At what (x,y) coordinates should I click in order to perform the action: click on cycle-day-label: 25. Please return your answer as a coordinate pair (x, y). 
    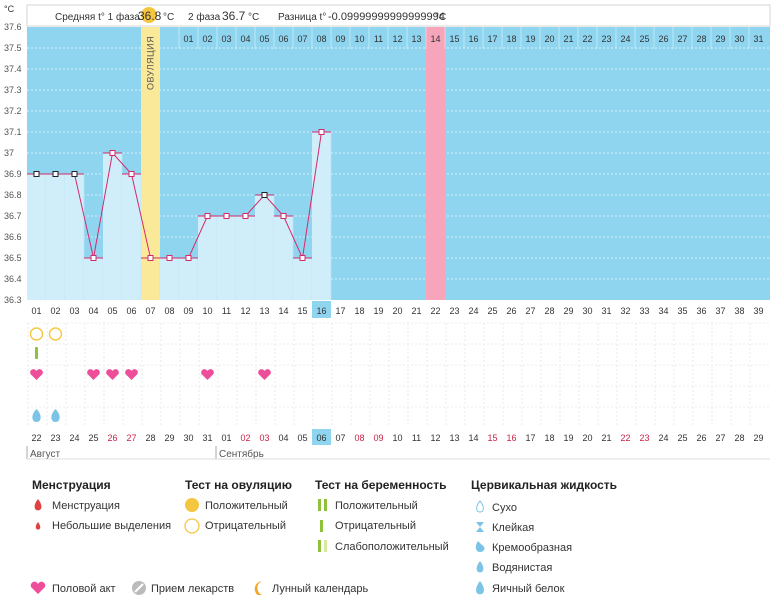
    Looking at the image, I should click on (492, 311).